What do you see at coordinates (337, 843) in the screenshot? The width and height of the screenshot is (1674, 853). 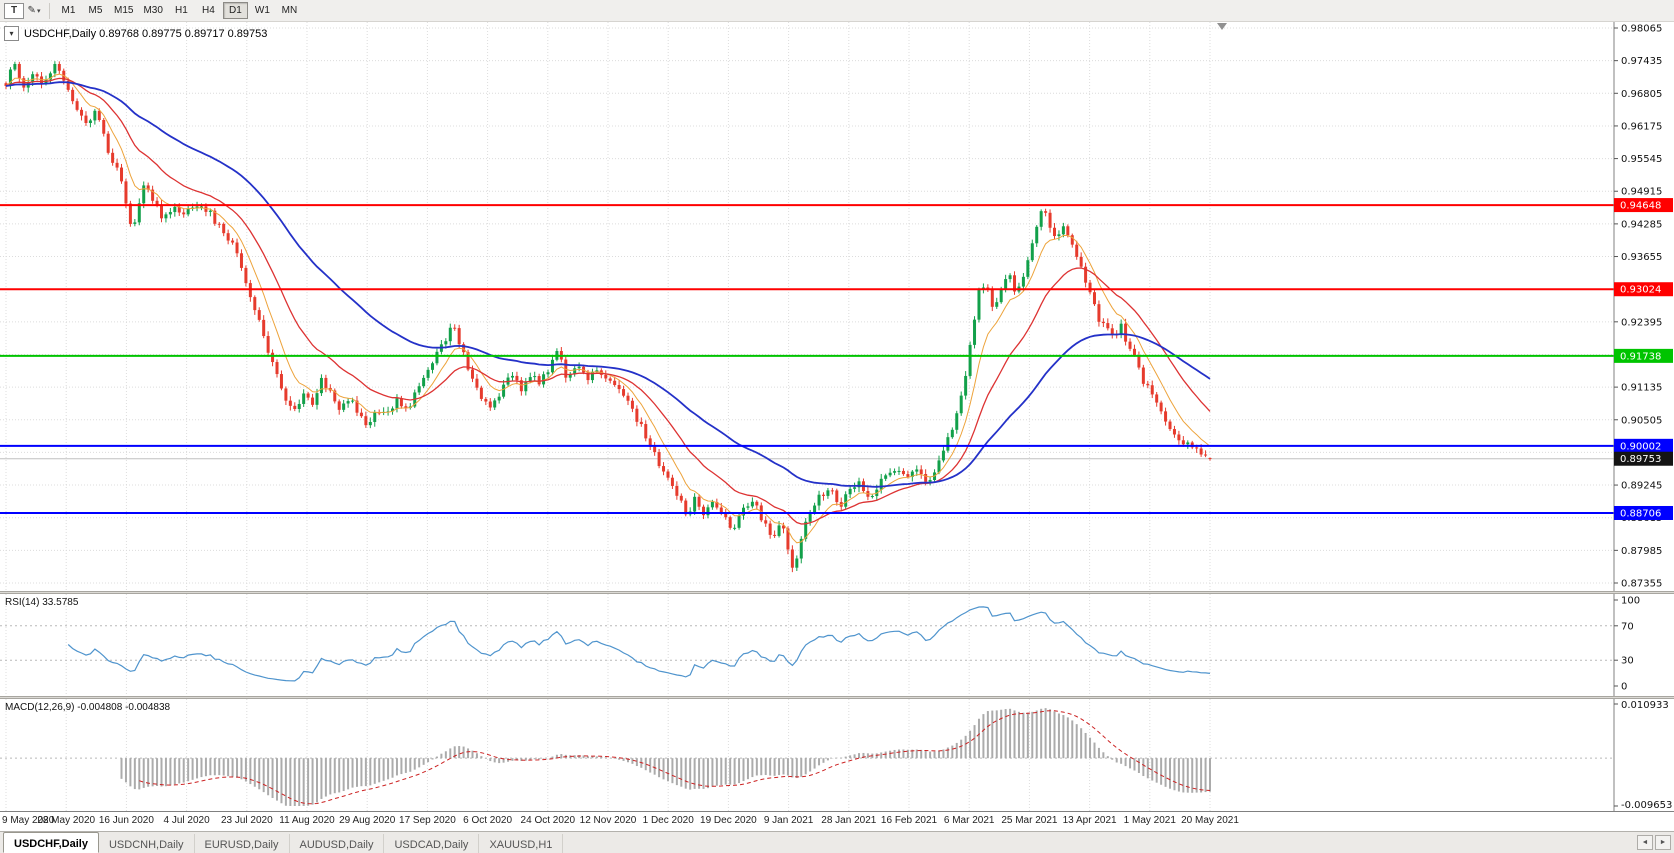 I see `tab-audusd-daily: AUDUSD,Daily` at bounding box center [337, 843].